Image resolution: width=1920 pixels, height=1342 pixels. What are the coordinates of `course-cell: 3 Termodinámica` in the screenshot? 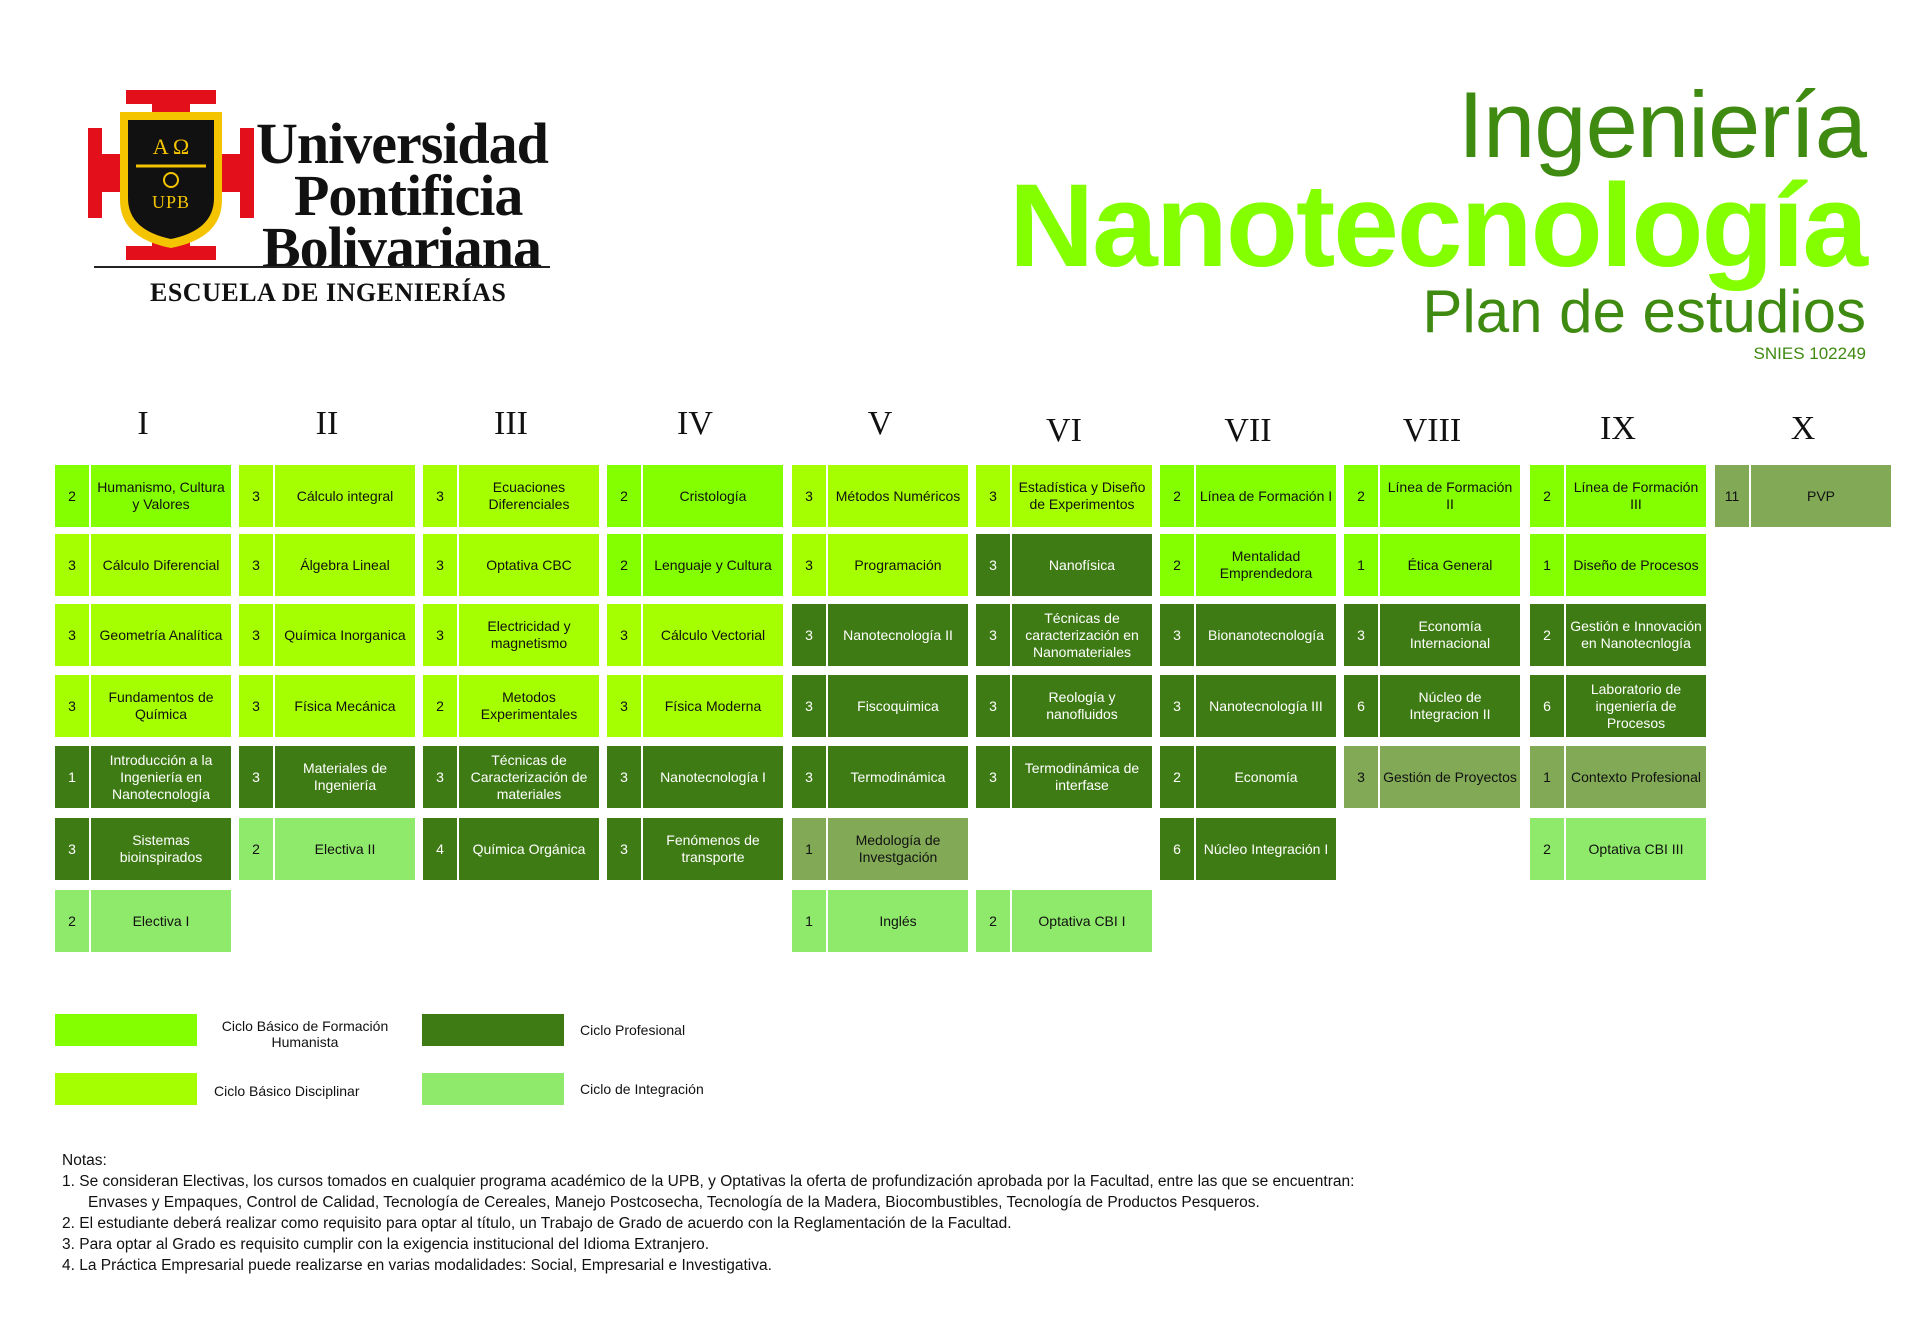 It's located at (880, 777).